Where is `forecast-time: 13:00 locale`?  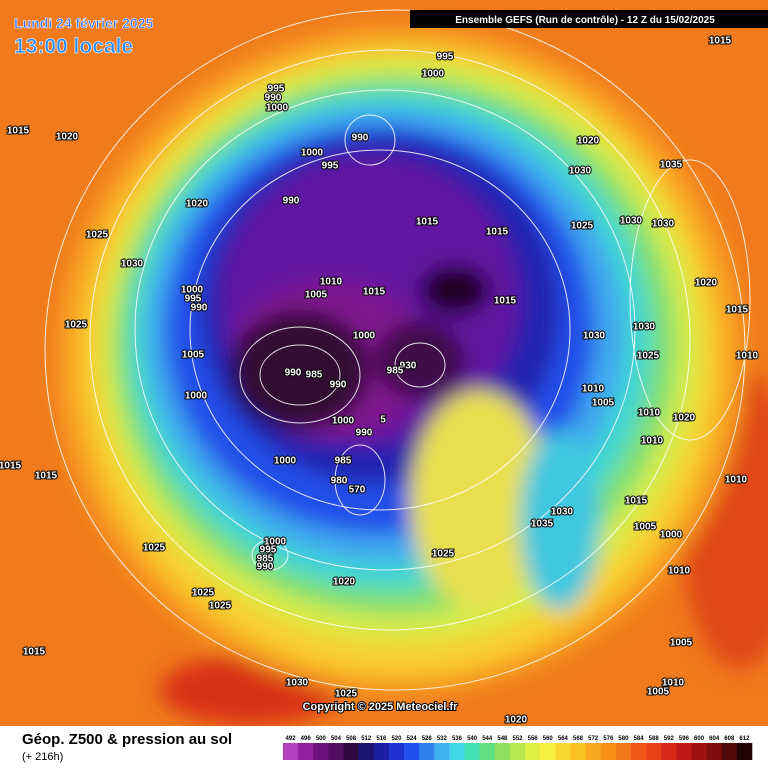 forecast-time: 13:00 locale is located at coordinates (73, 46).